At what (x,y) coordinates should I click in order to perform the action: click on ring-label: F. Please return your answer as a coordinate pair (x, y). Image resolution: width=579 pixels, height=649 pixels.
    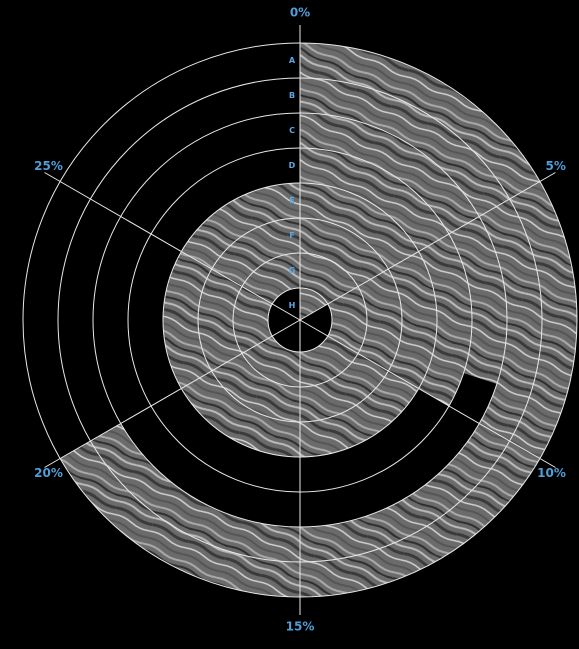
    Looking at the image, I should click on (291, 235).